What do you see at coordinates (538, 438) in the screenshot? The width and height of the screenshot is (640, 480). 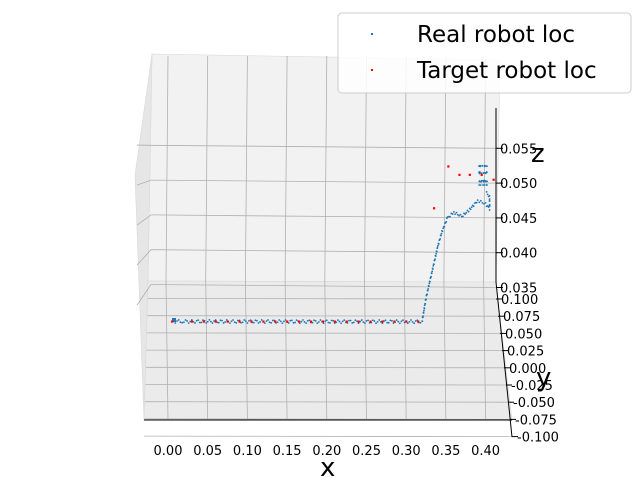 I see `y-tick-label: -0.100` at bounding box center [538, 438].